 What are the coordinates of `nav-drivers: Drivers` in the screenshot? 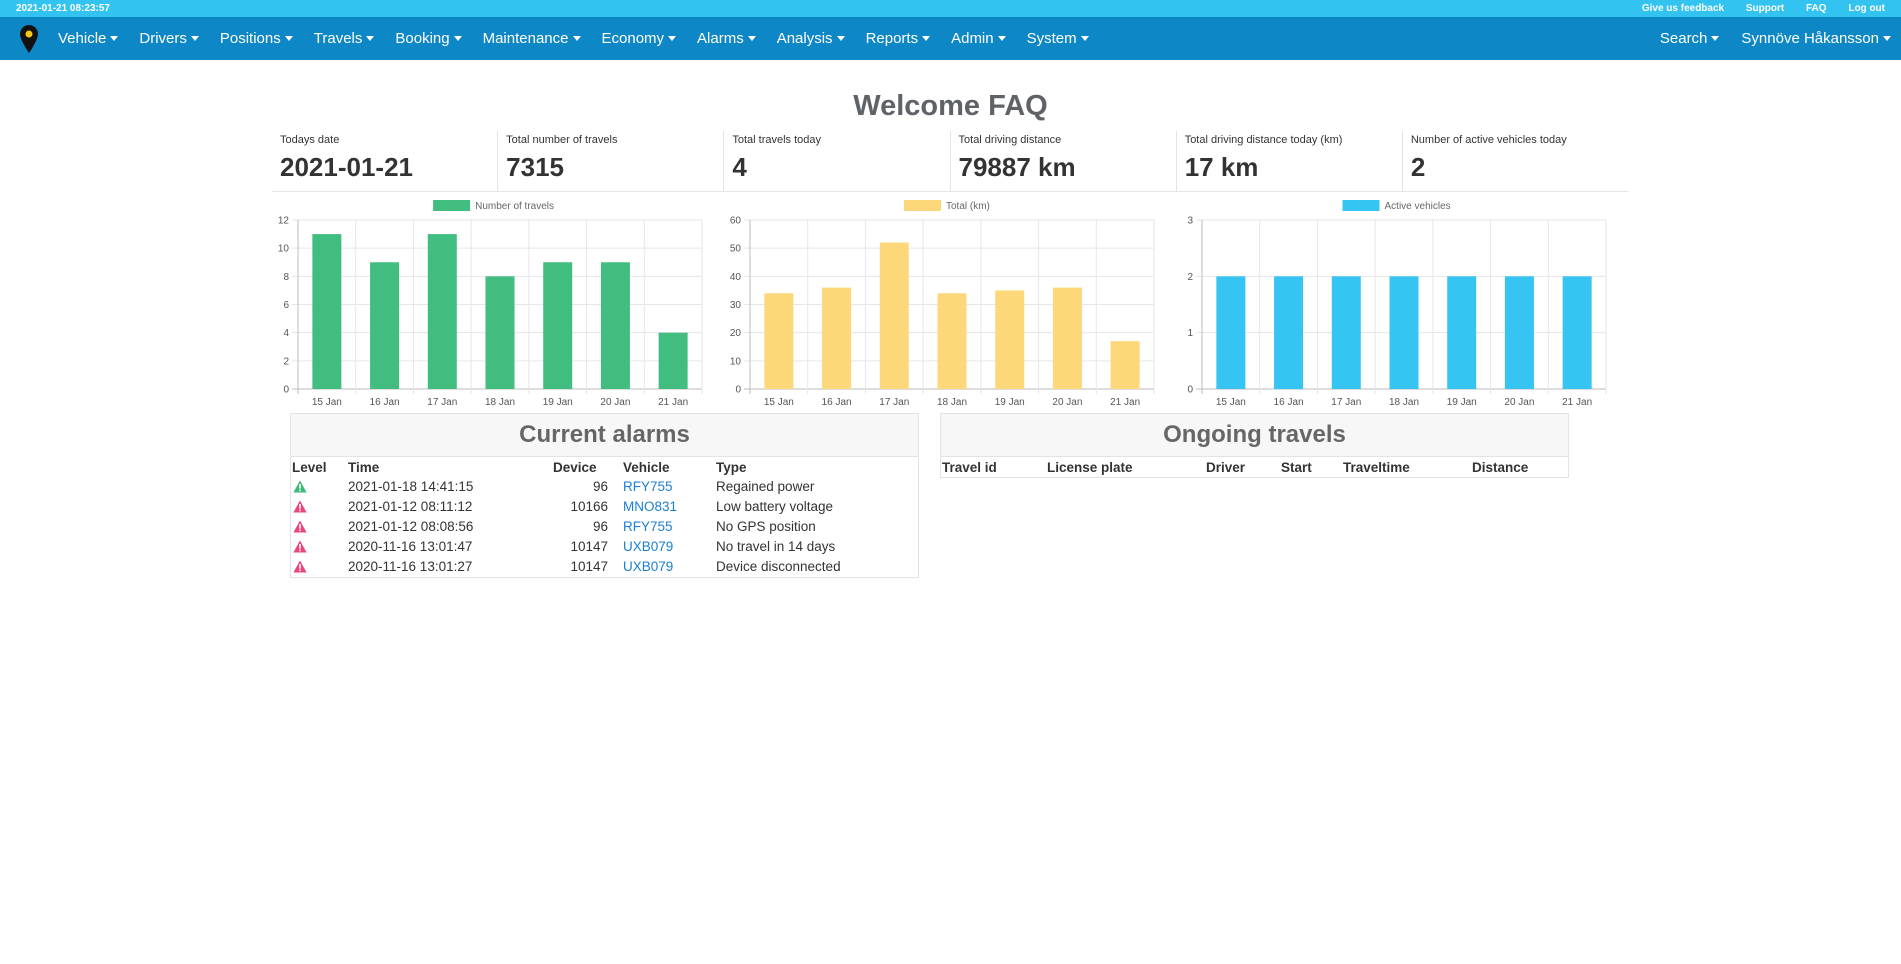 It's located at (169, 38).